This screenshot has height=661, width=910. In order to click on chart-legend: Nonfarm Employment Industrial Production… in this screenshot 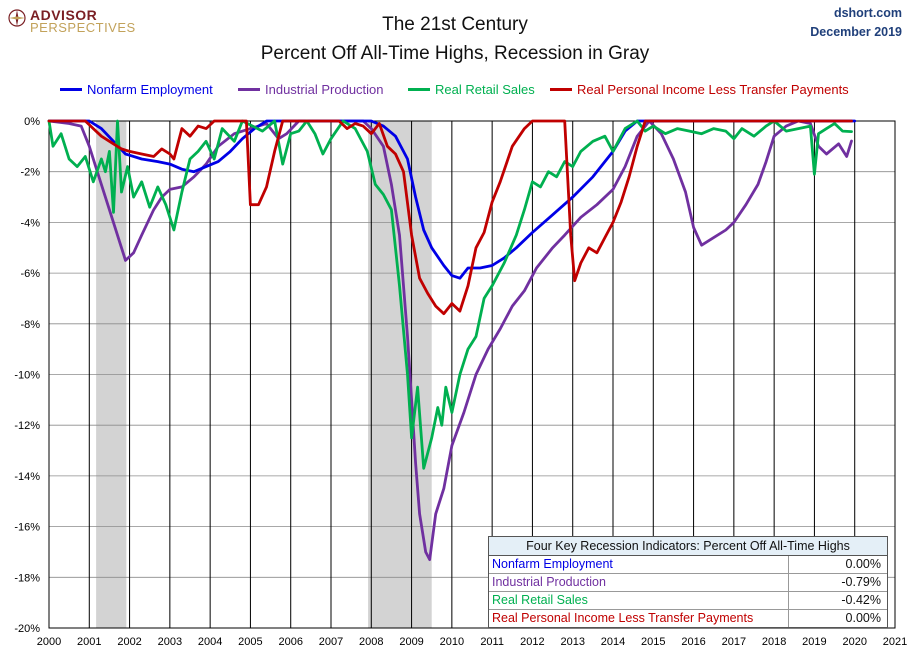, I will do `click(455, 92)`.